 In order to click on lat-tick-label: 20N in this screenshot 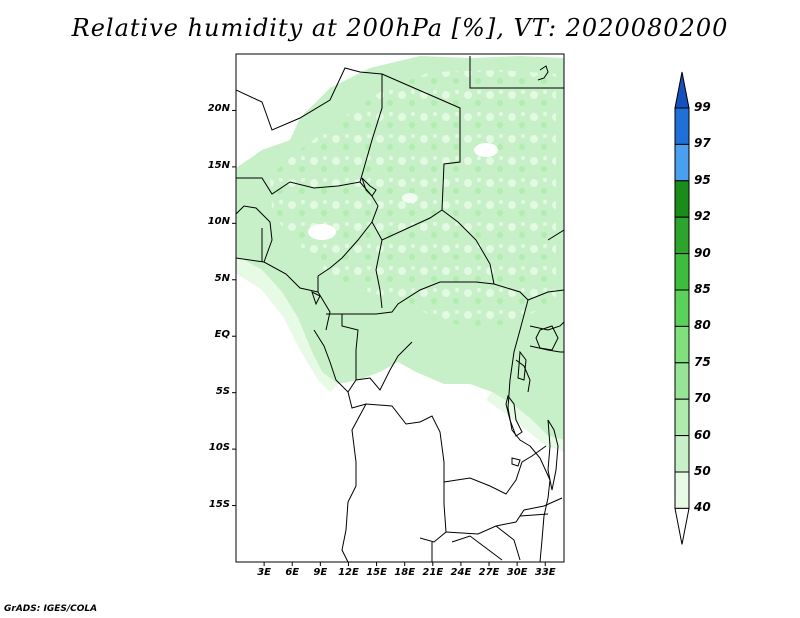, I will do `click(218, 109)`.